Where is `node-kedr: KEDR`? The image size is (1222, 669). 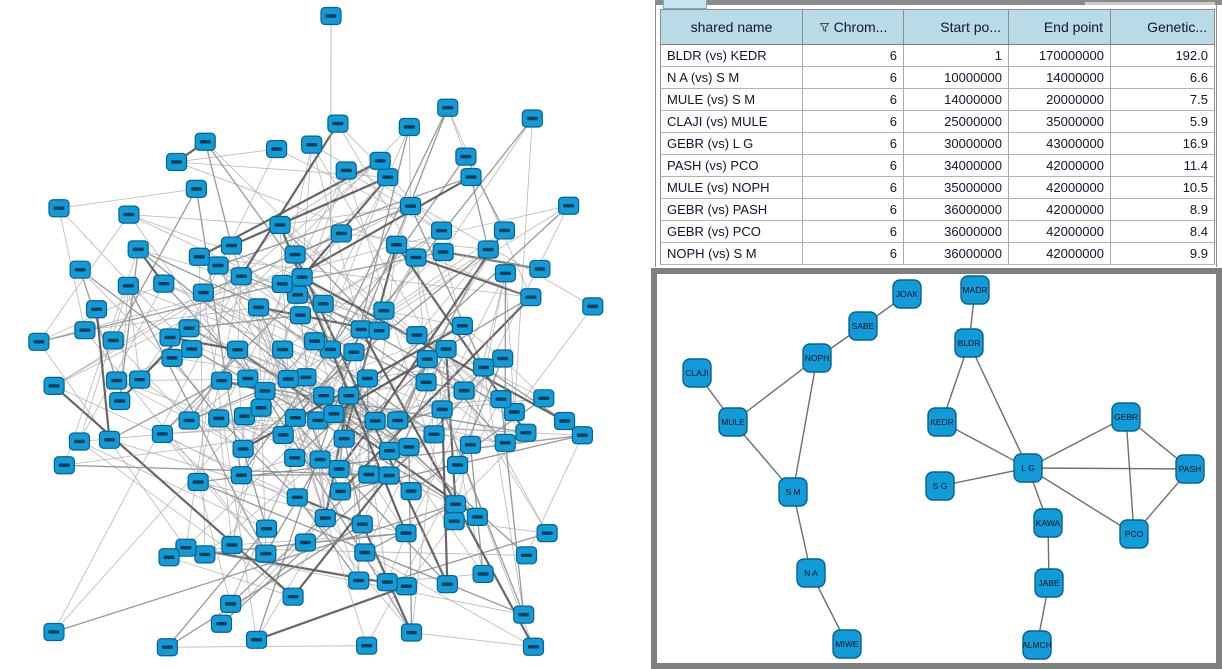
node-kedr: KEDR is located at coordinates (942, 422).